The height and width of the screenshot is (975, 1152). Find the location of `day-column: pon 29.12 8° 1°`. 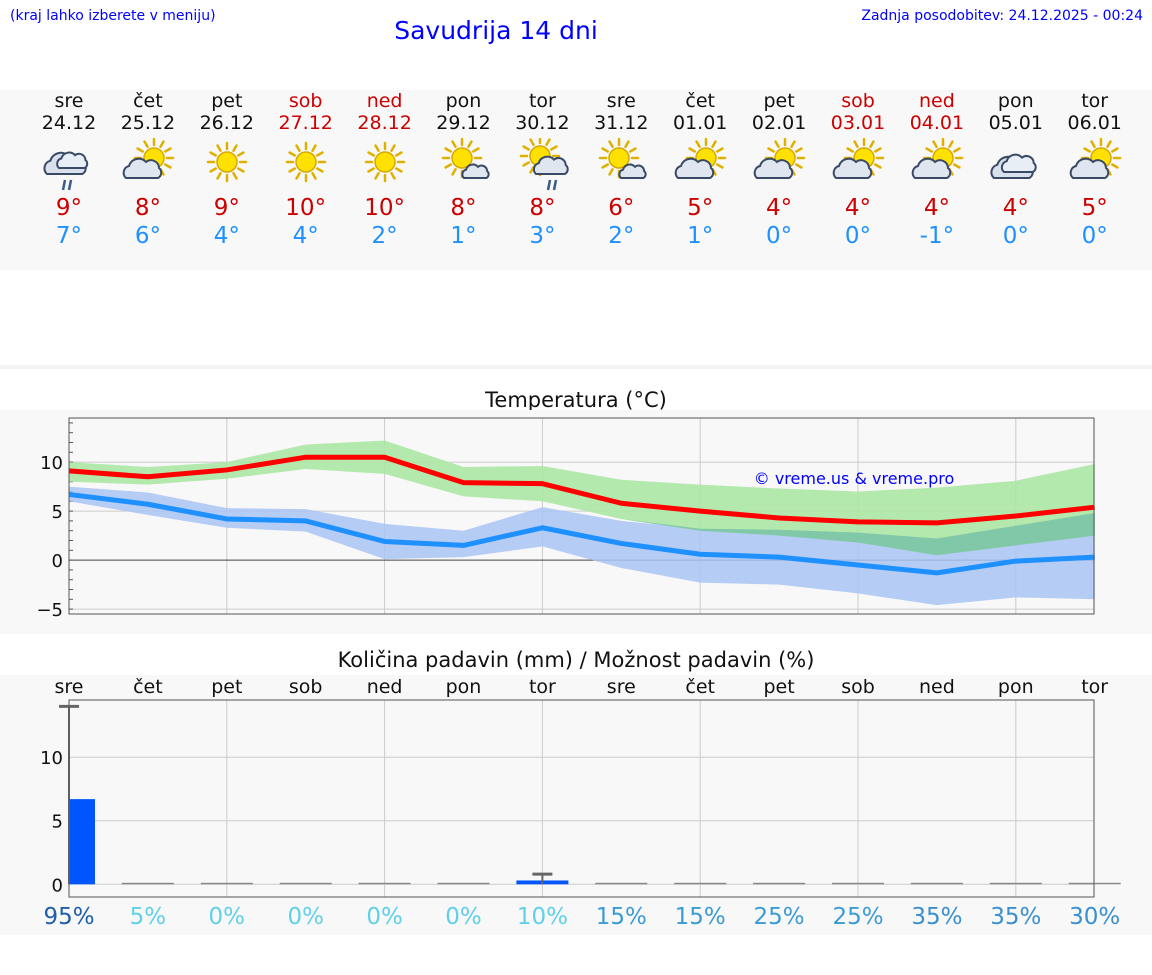

day-column: pon 29.12 8° 1° is located at coordinates (464, 170).